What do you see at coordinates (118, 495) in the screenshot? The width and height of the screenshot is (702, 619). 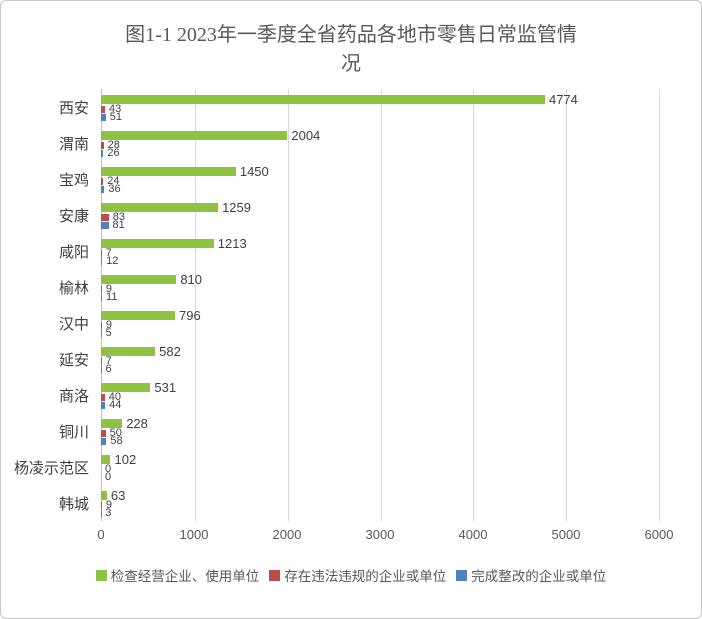 I see `bar-value-label: 63` at bounding box center [118, 495].